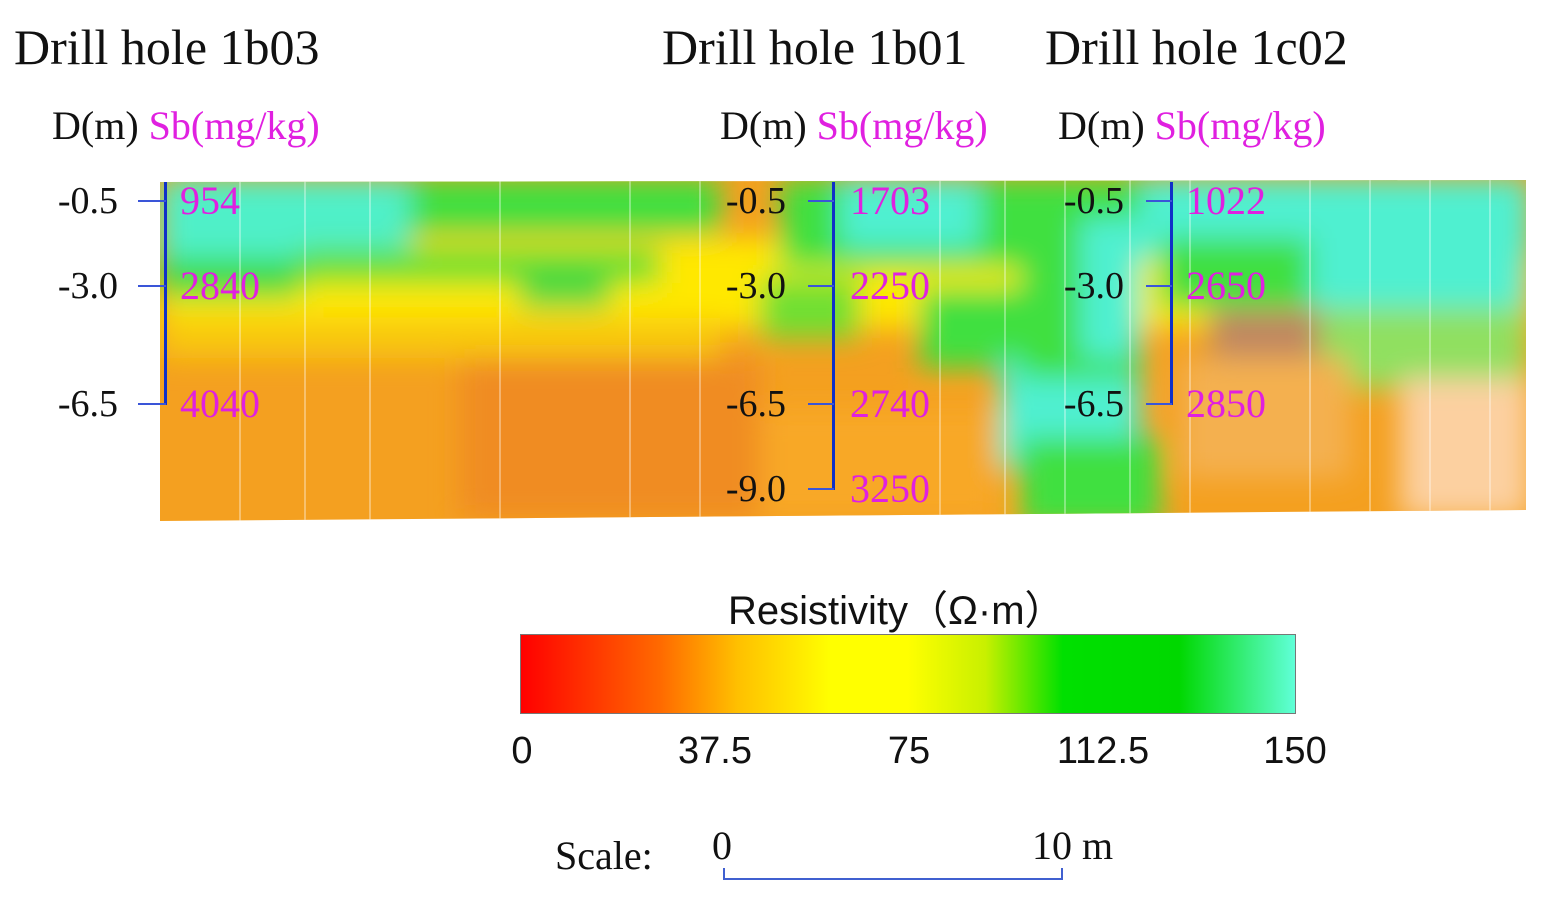 The height and width of the screenshot is (899, 1547). What do you see at coordinates (1295, 751) in the screenshot?
I see `colorbar-tick: 150` at bounding box center [1295, 751].